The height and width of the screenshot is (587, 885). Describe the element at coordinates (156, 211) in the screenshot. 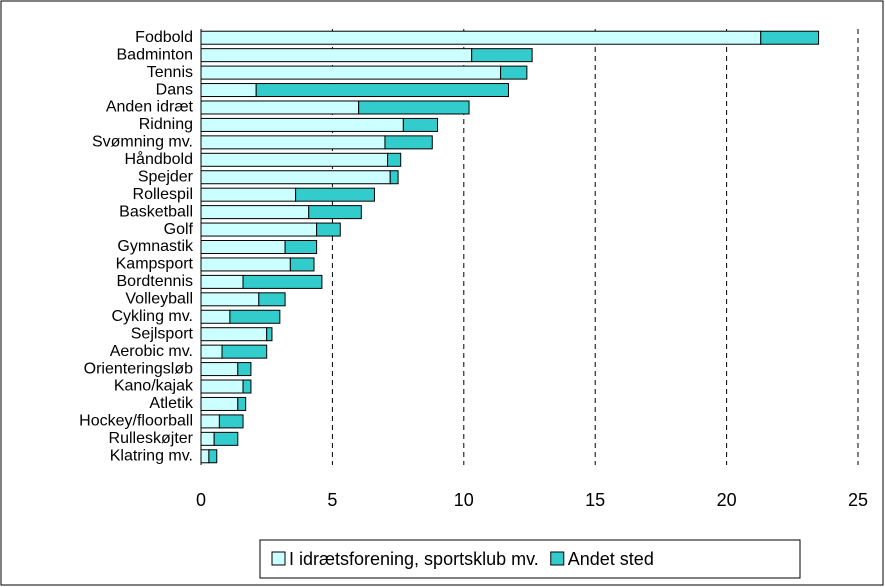

I see `y-tick-label: Basketball` at that location.